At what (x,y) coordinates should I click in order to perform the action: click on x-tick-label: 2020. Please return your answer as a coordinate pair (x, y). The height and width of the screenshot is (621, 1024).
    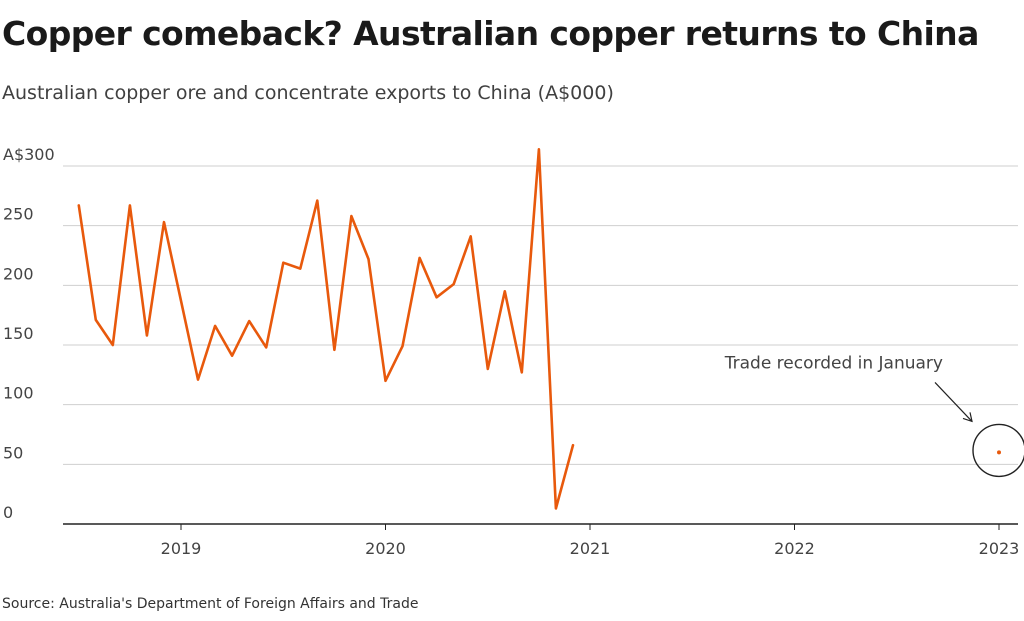
    Looking at the image, I should click on (385, 548).